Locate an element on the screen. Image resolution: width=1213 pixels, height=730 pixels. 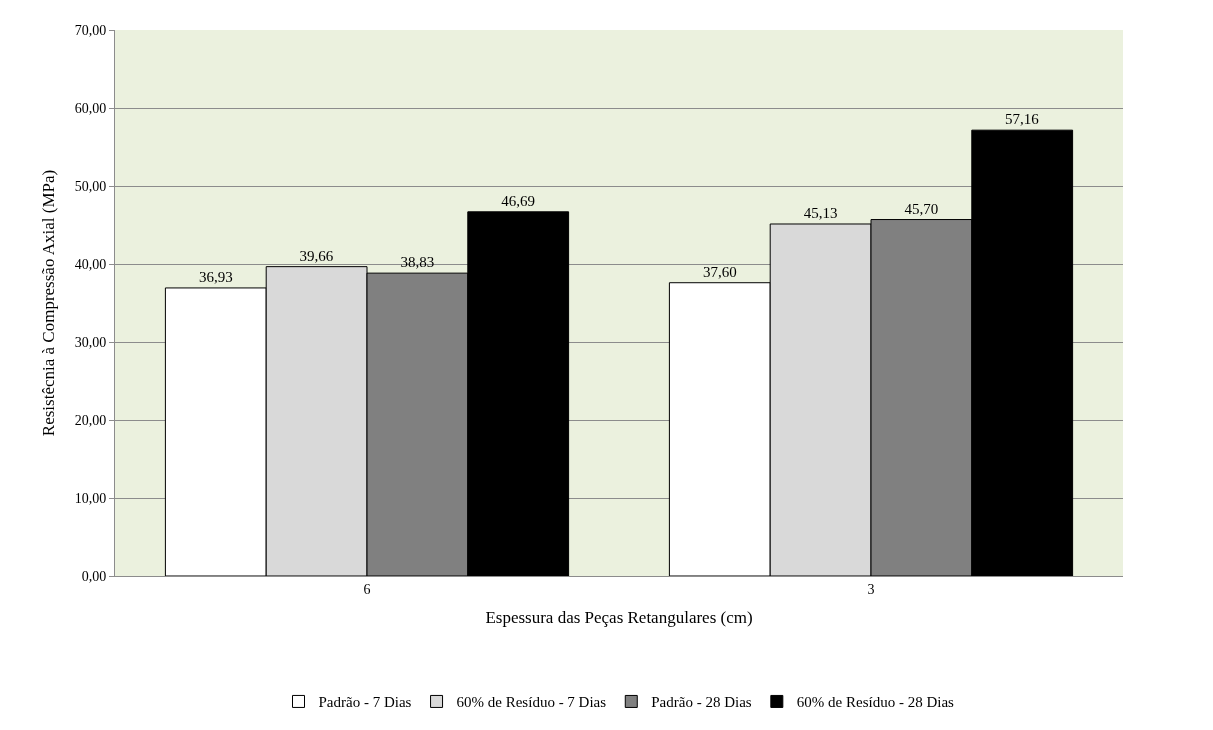
x-axis-title: Espessura das Peças Retangulares (cm) is located at coordinates (619, 618).